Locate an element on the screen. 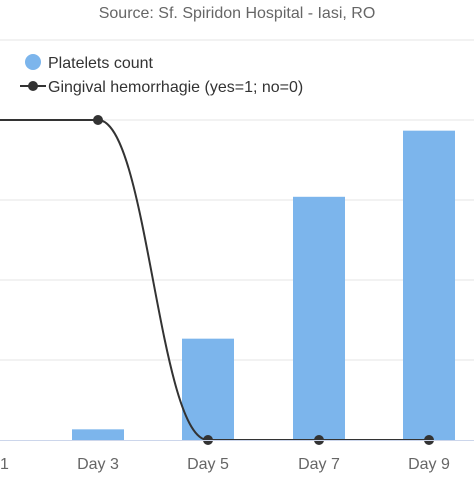 This screenshot has height=479, width=474. x-tick-label: 1 is located at coordinates (4, 464).